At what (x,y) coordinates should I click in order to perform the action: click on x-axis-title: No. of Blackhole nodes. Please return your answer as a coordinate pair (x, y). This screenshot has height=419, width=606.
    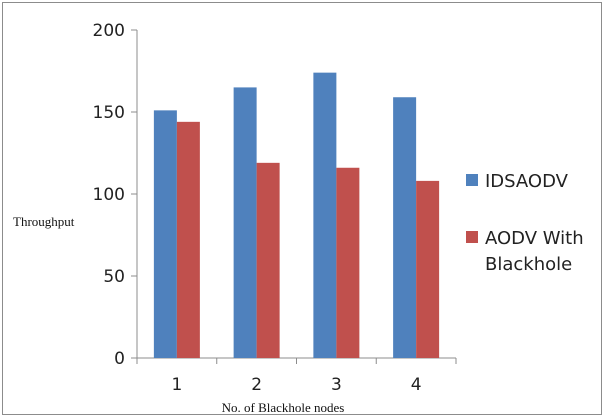
    Looking at the image, I should click on (283, 407).